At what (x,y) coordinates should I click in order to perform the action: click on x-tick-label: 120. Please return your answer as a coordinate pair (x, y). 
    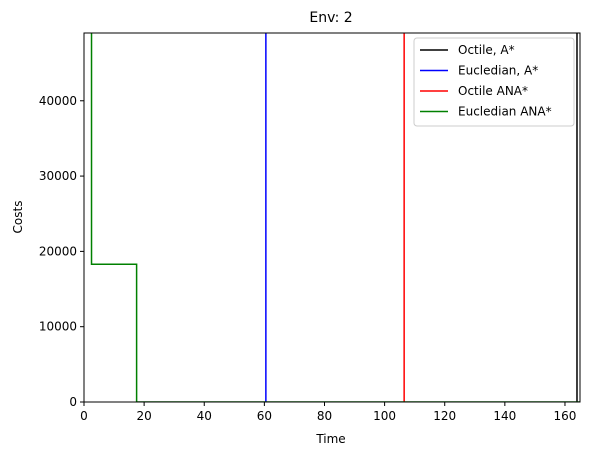
    Looking at the image, I should click on (444, 416).